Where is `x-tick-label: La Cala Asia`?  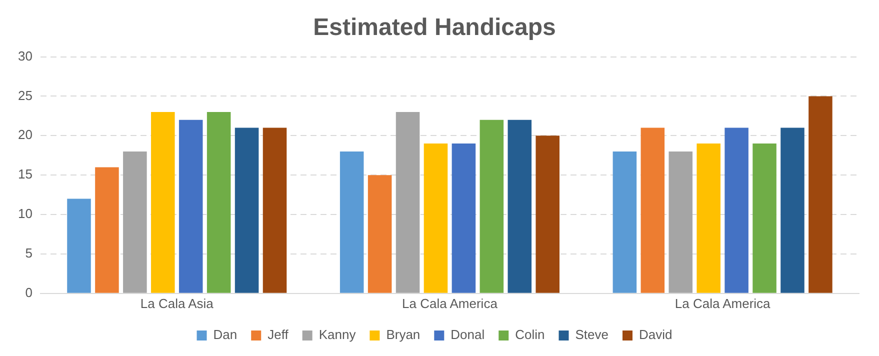 x-tick-label: La Cala Asia is located at coordinates (177, 303).